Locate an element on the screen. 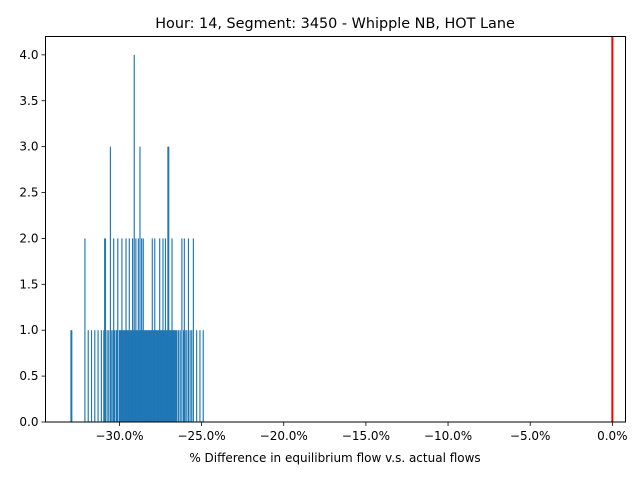 This screenshot has width=640, height=480. y-tick-label: 2.0 is located at coordinates (28, 238).